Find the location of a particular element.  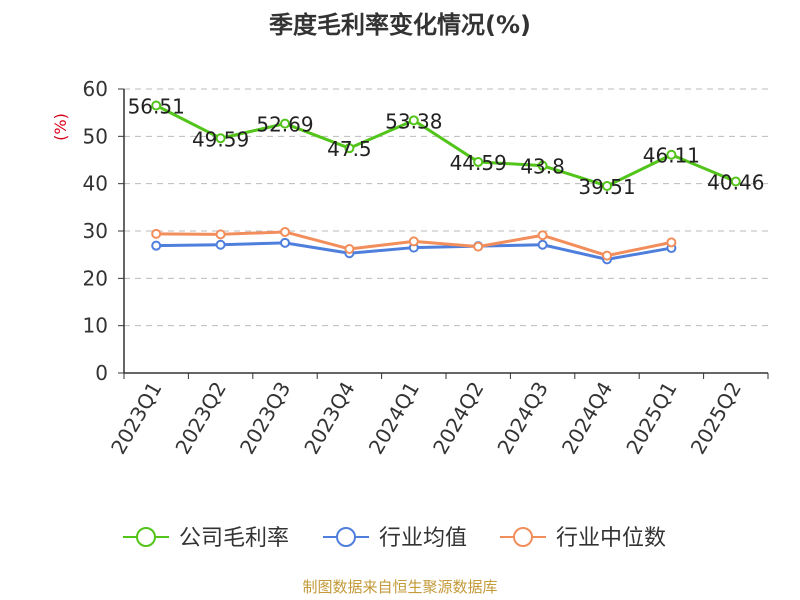

x-tick-label: 2023Q1 is located at coordinates (136, 418).